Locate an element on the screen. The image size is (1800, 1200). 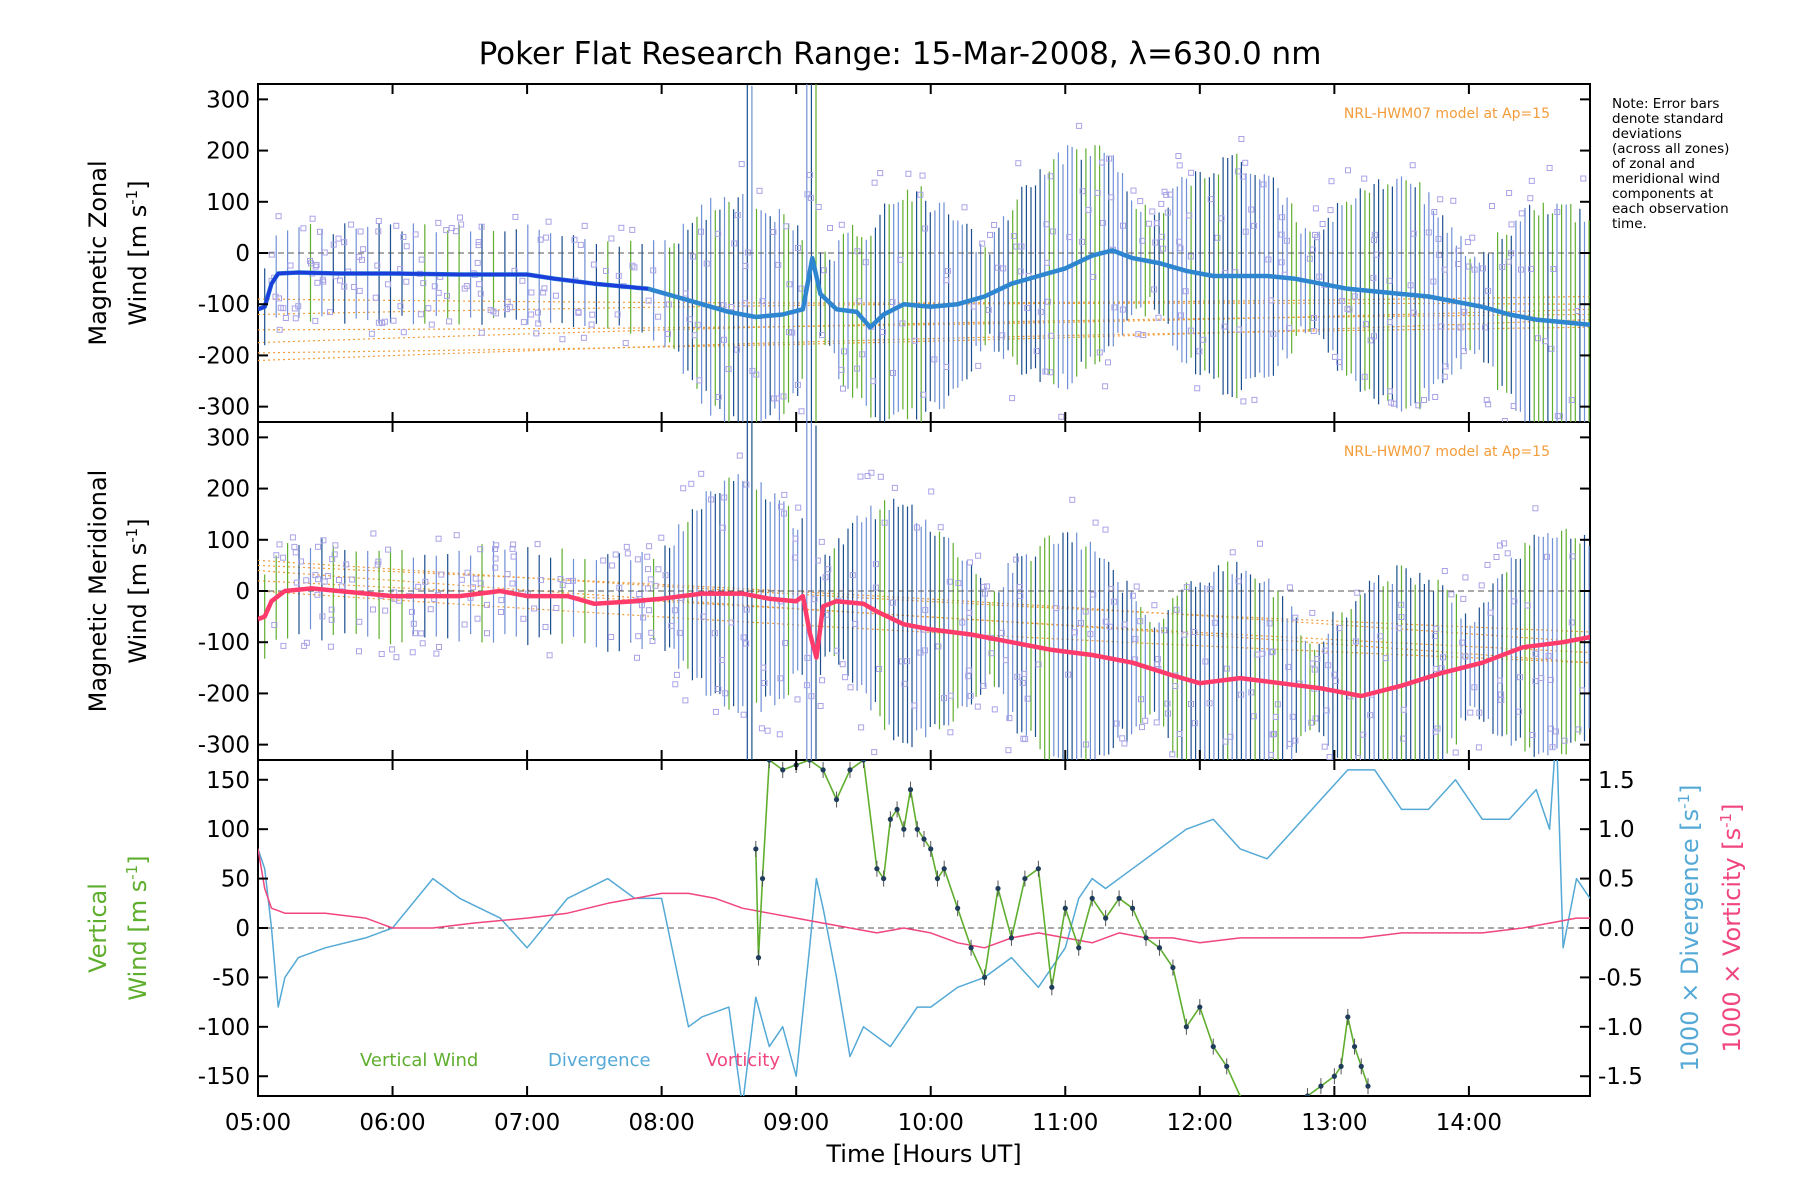
y-tick-label: -50 is located at coordinates (231, 978).